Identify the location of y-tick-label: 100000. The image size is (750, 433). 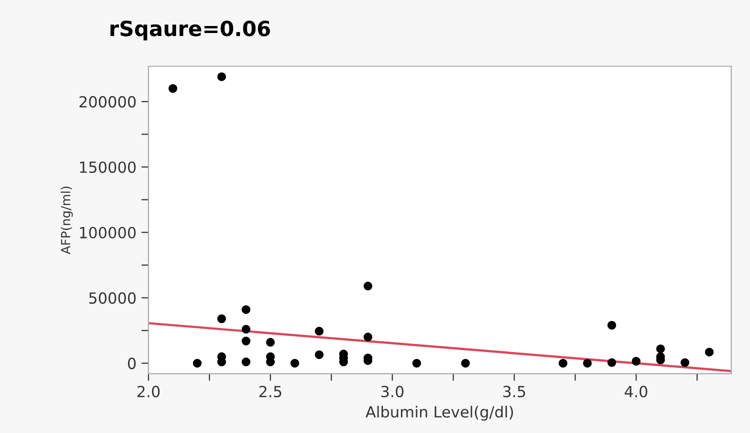
(108, 232).